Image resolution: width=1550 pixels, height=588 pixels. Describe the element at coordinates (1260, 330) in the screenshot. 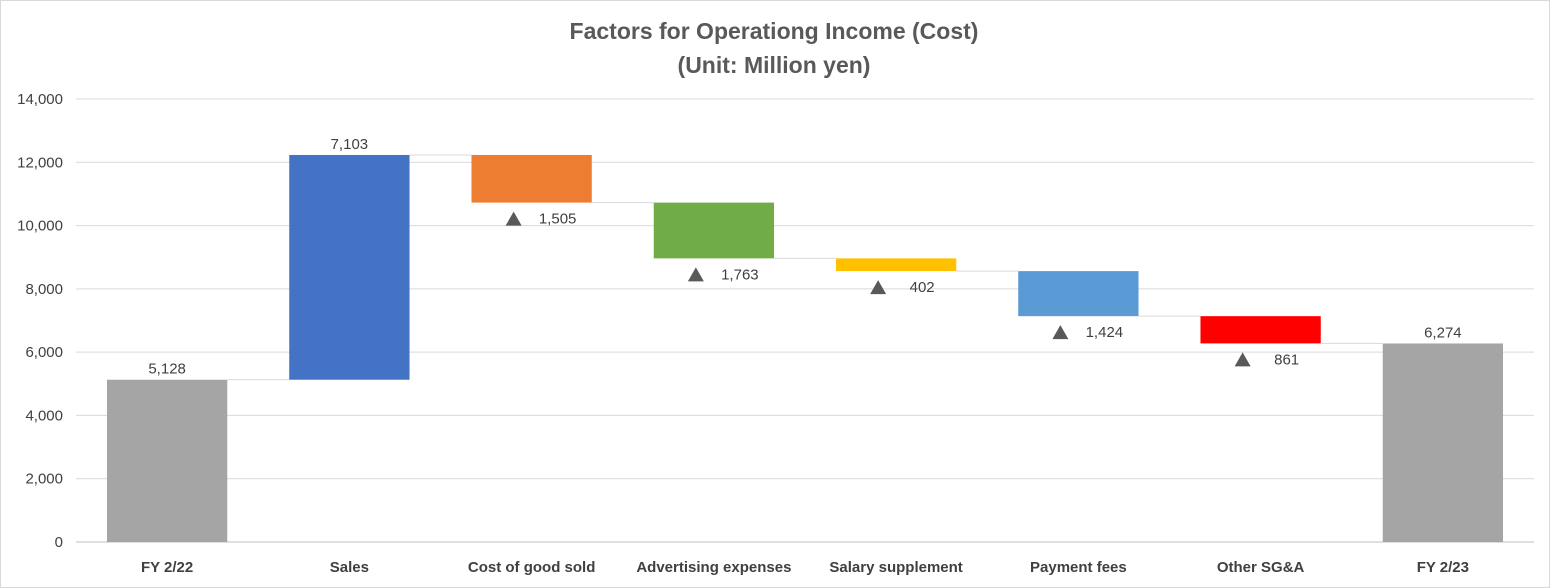

I see `bar-other-sg-a` at that location.